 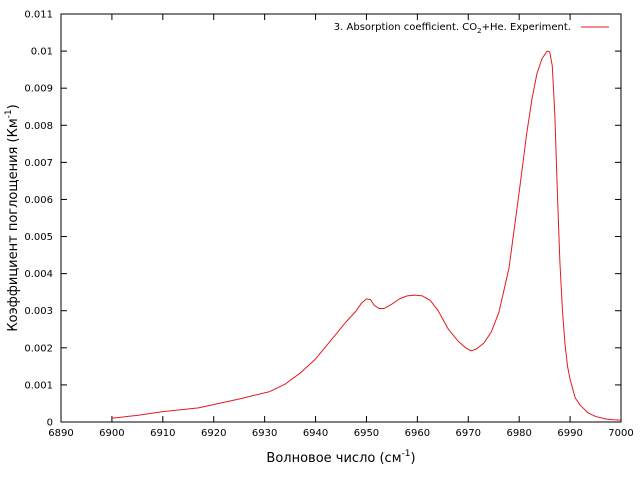 What do you see at coordinates (315, 433) in the screenshot?
I see `x-tick-label: 6940` at bounding box center [315, 433].